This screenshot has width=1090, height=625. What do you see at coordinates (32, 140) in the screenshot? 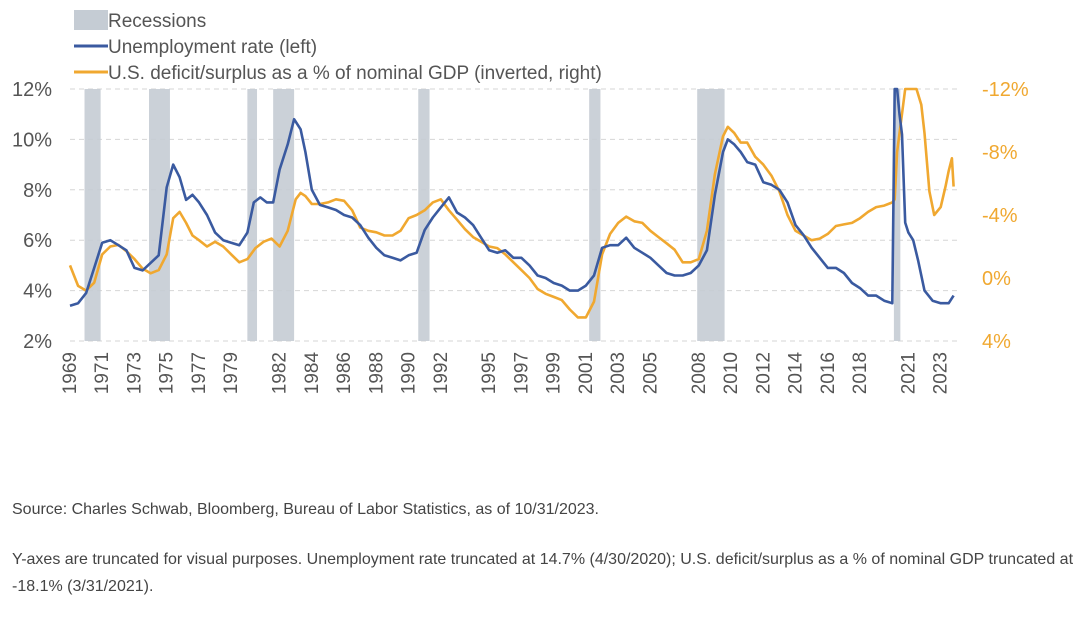
I see `left-tick-label: 10%` at bounding box center [32, 140].